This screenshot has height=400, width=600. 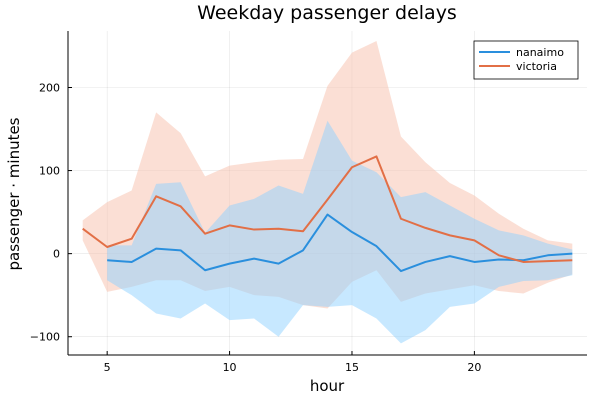 I want to click on y-axis-title: passenger · minutes, so click(x=14, y=193).